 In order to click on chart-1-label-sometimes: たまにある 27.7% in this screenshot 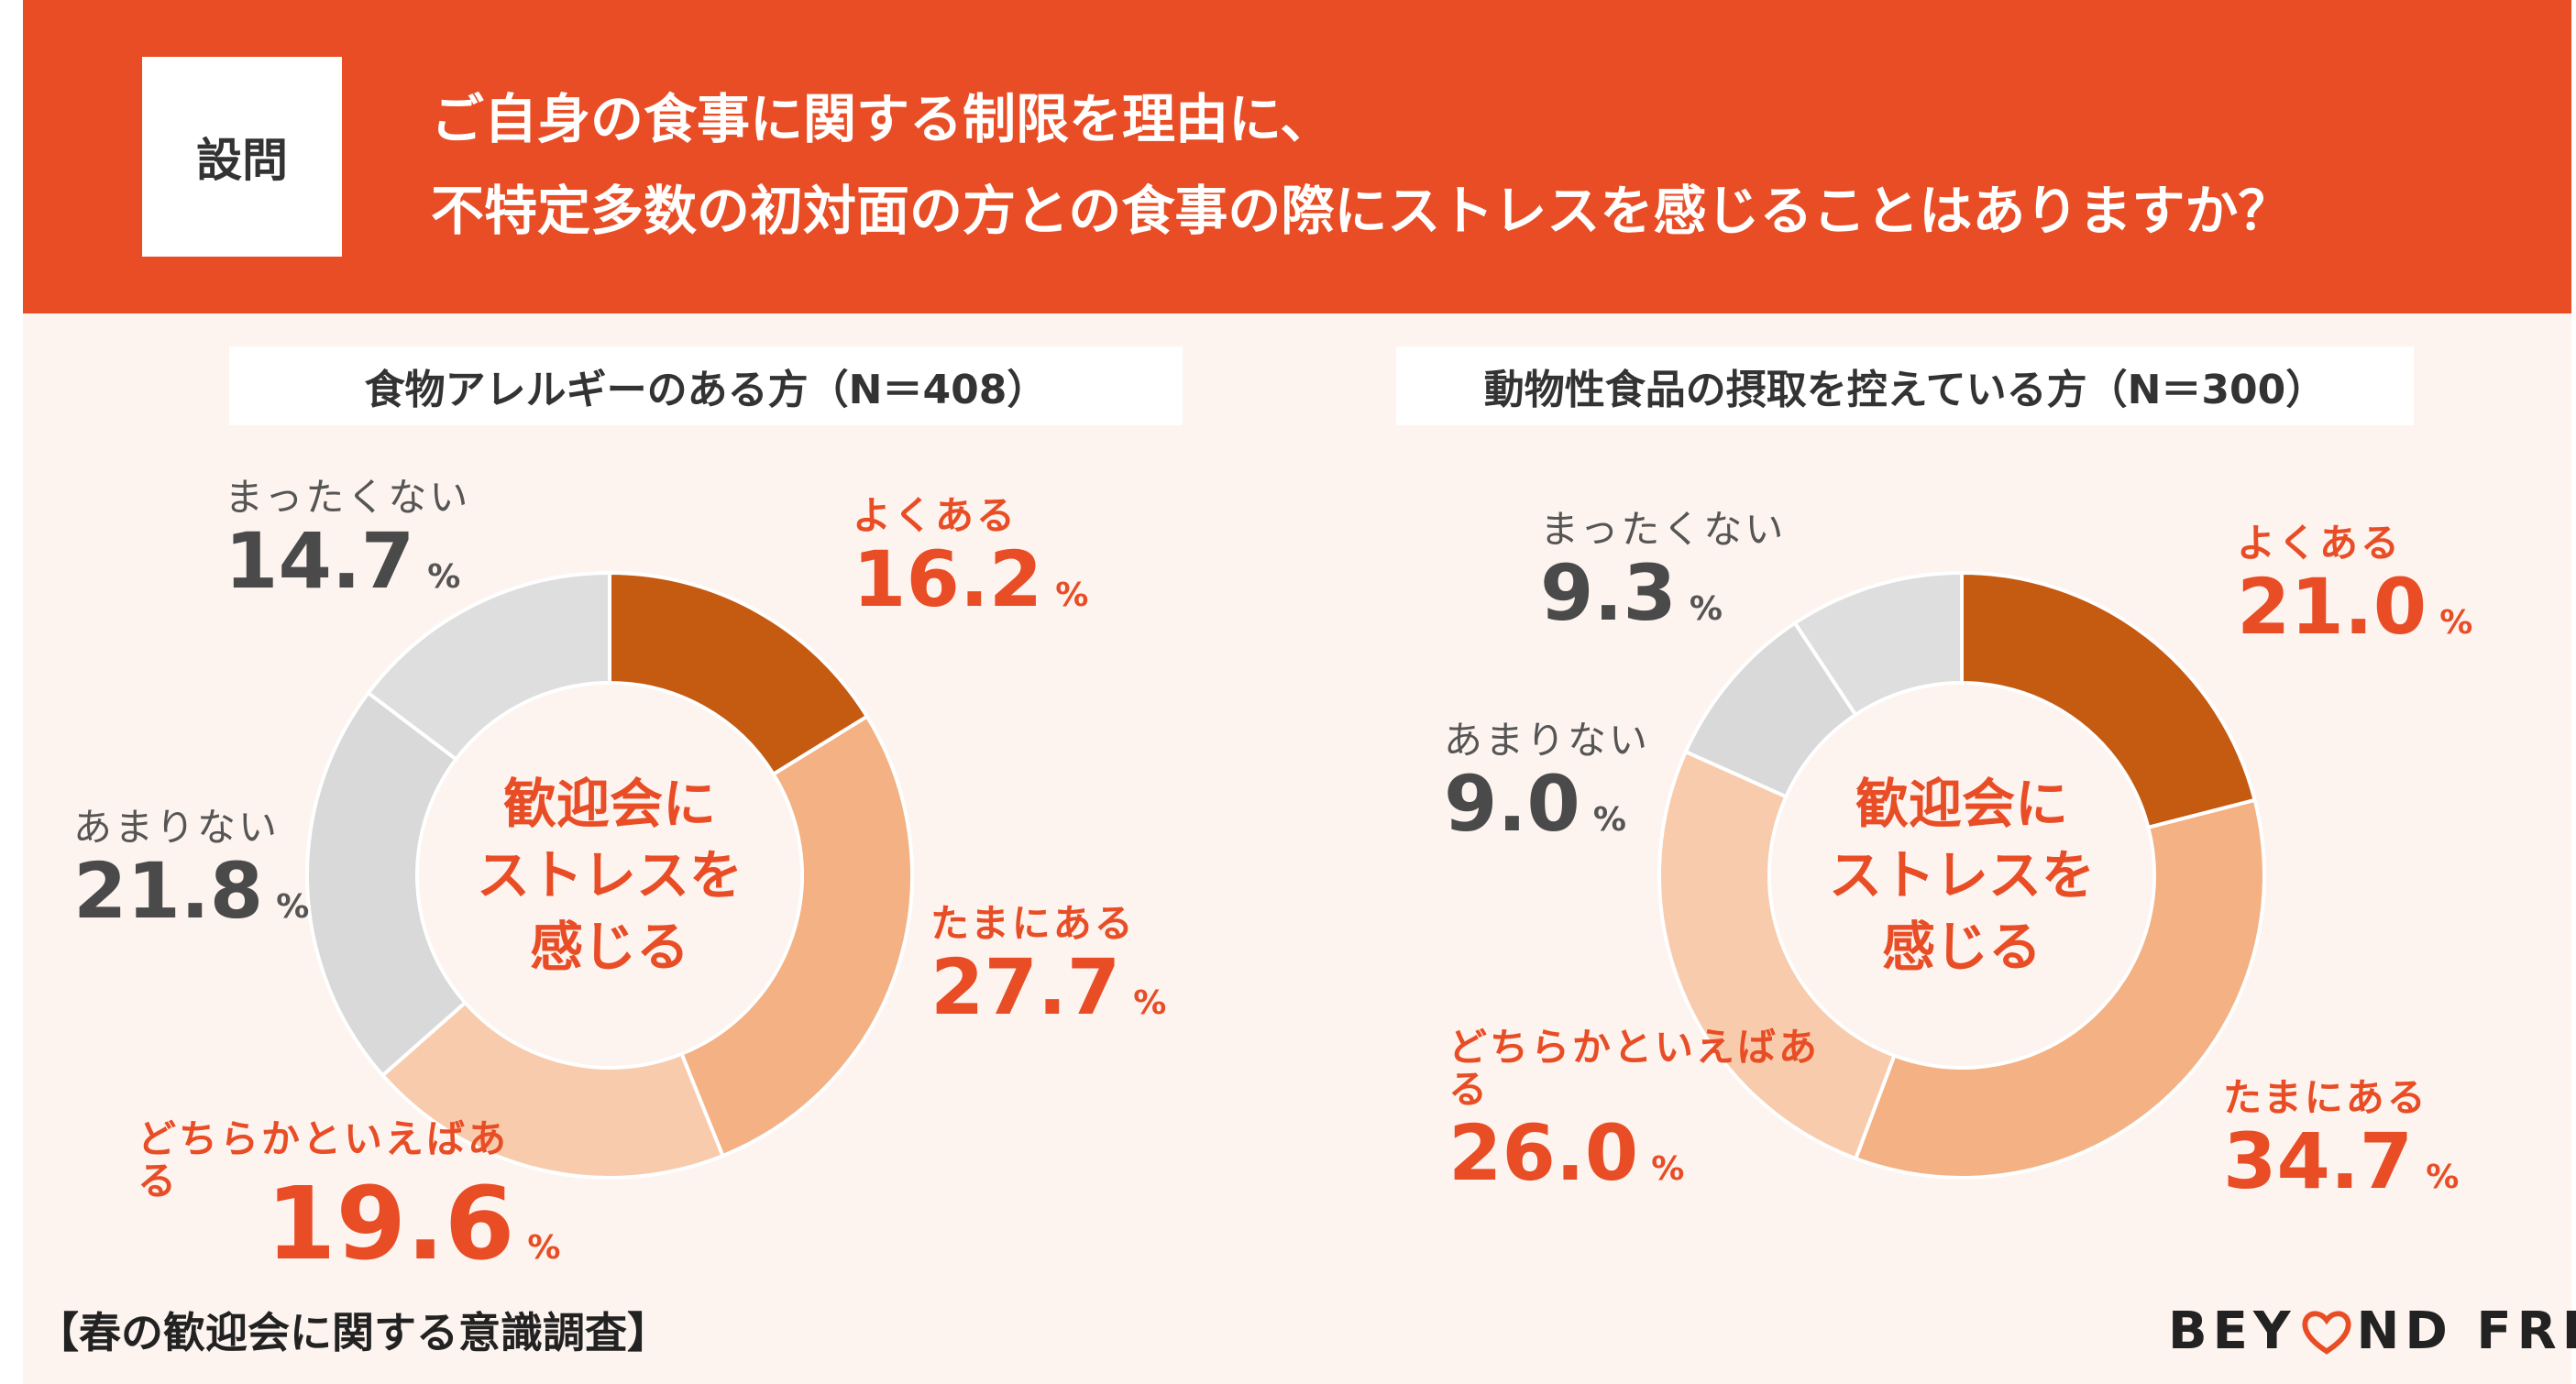, I will do `click(1048, 967)`.